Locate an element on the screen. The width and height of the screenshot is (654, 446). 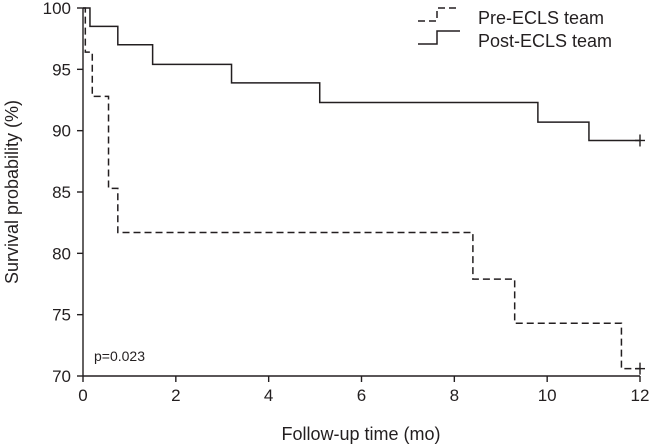
y-tick-label: 75 is located at coordinates (61, 315).